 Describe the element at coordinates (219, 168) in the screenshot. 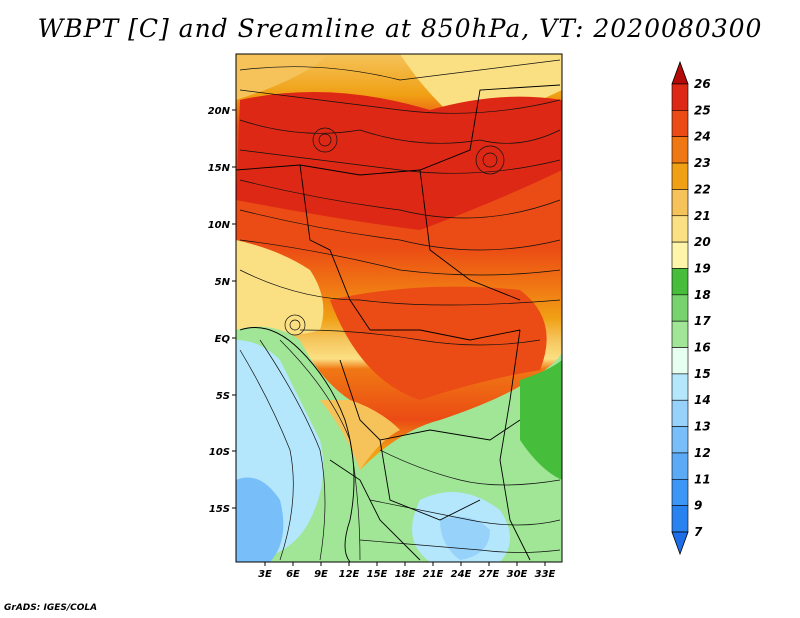

I see `lat-tick-label: 15N` at that location.